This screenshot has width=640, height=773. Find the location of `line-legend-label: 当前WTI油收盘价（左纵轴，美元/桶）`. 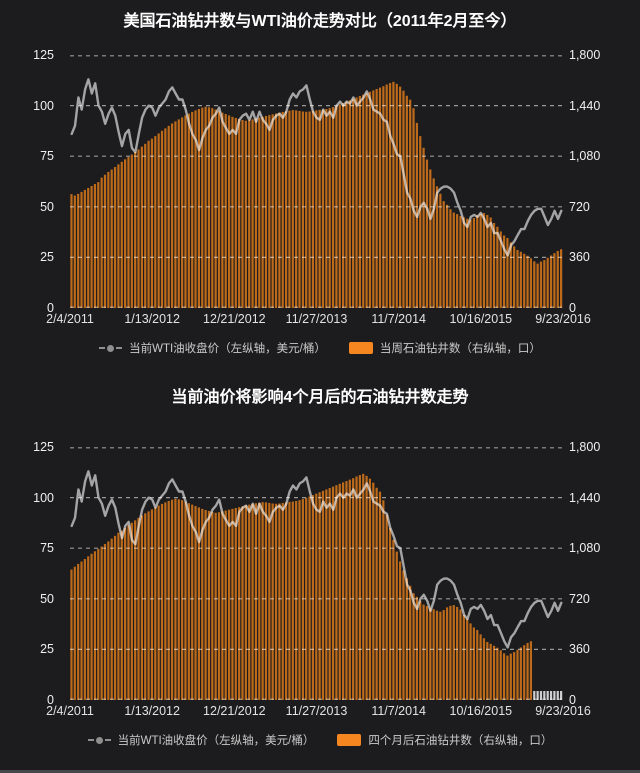

line-legend-label: 当前WTI油收盘价（左纵轴，美元/桶） is located at coordinates (227, 349).